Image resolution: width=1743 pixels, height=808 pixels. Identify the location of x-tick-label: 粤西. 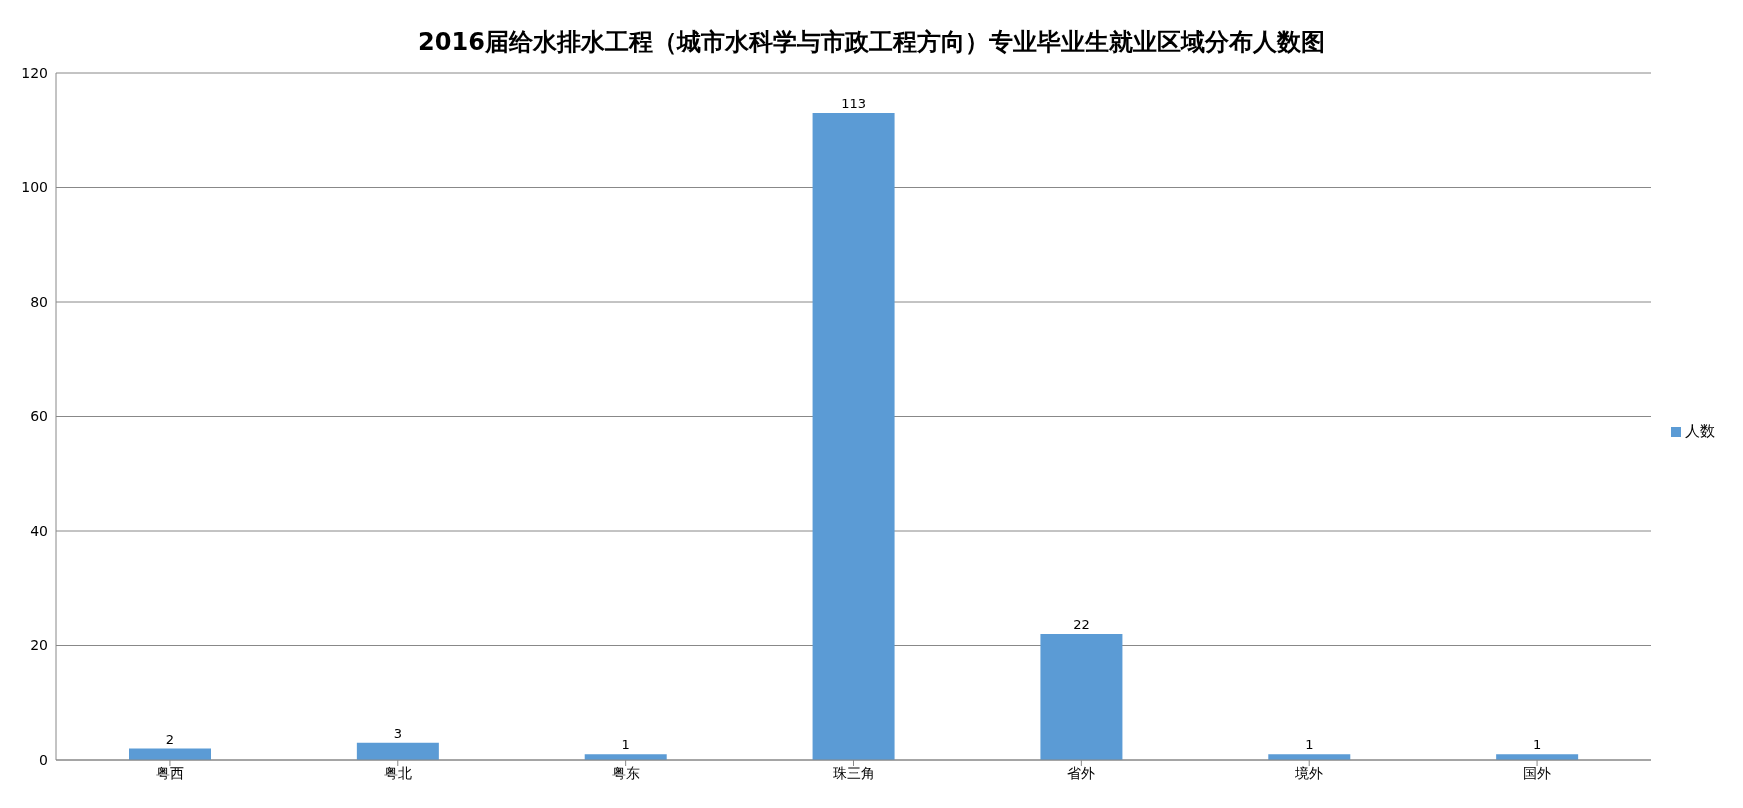
(169, 772).